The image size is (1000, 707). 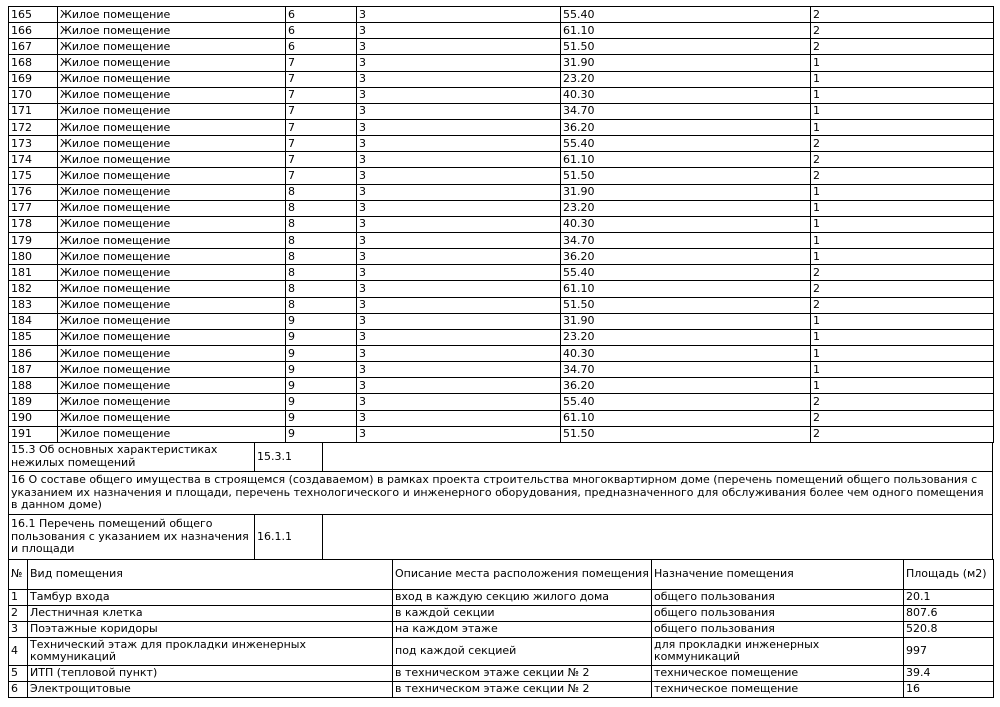 What do you see at coordinates (501, 208) in the screenshot?
I see `table-row: 177 Жилое помещение 8 3 23.20 1` at bounding box center [501, 208].